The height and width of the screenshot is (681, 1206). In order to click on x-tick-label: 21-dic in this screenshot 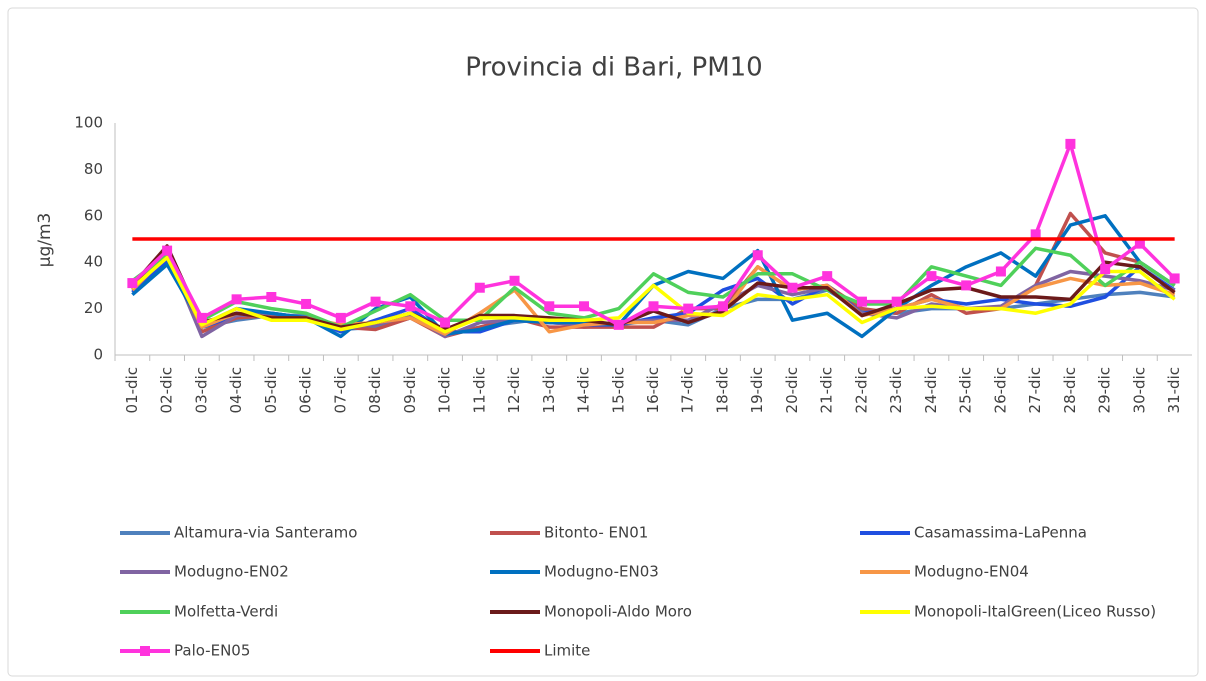, I will do `click(827, 390)`.